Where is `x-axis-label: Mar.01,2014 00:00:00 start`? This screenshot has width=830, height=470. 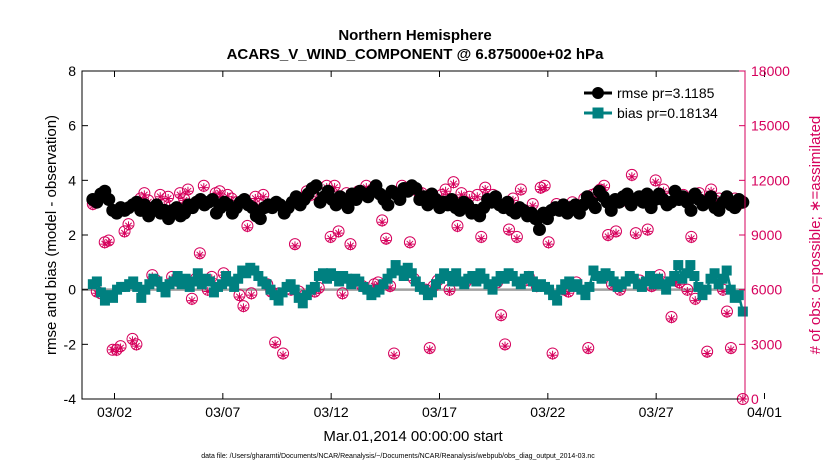
x-axis-label: Mar.01,2014 00:00:00 start is located at coordinates (413, 436).